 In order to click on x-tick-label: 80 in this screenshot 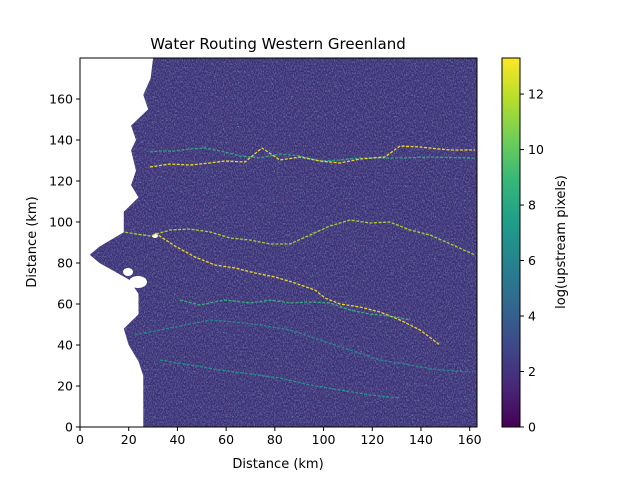, I will do `click(275, 439)`.